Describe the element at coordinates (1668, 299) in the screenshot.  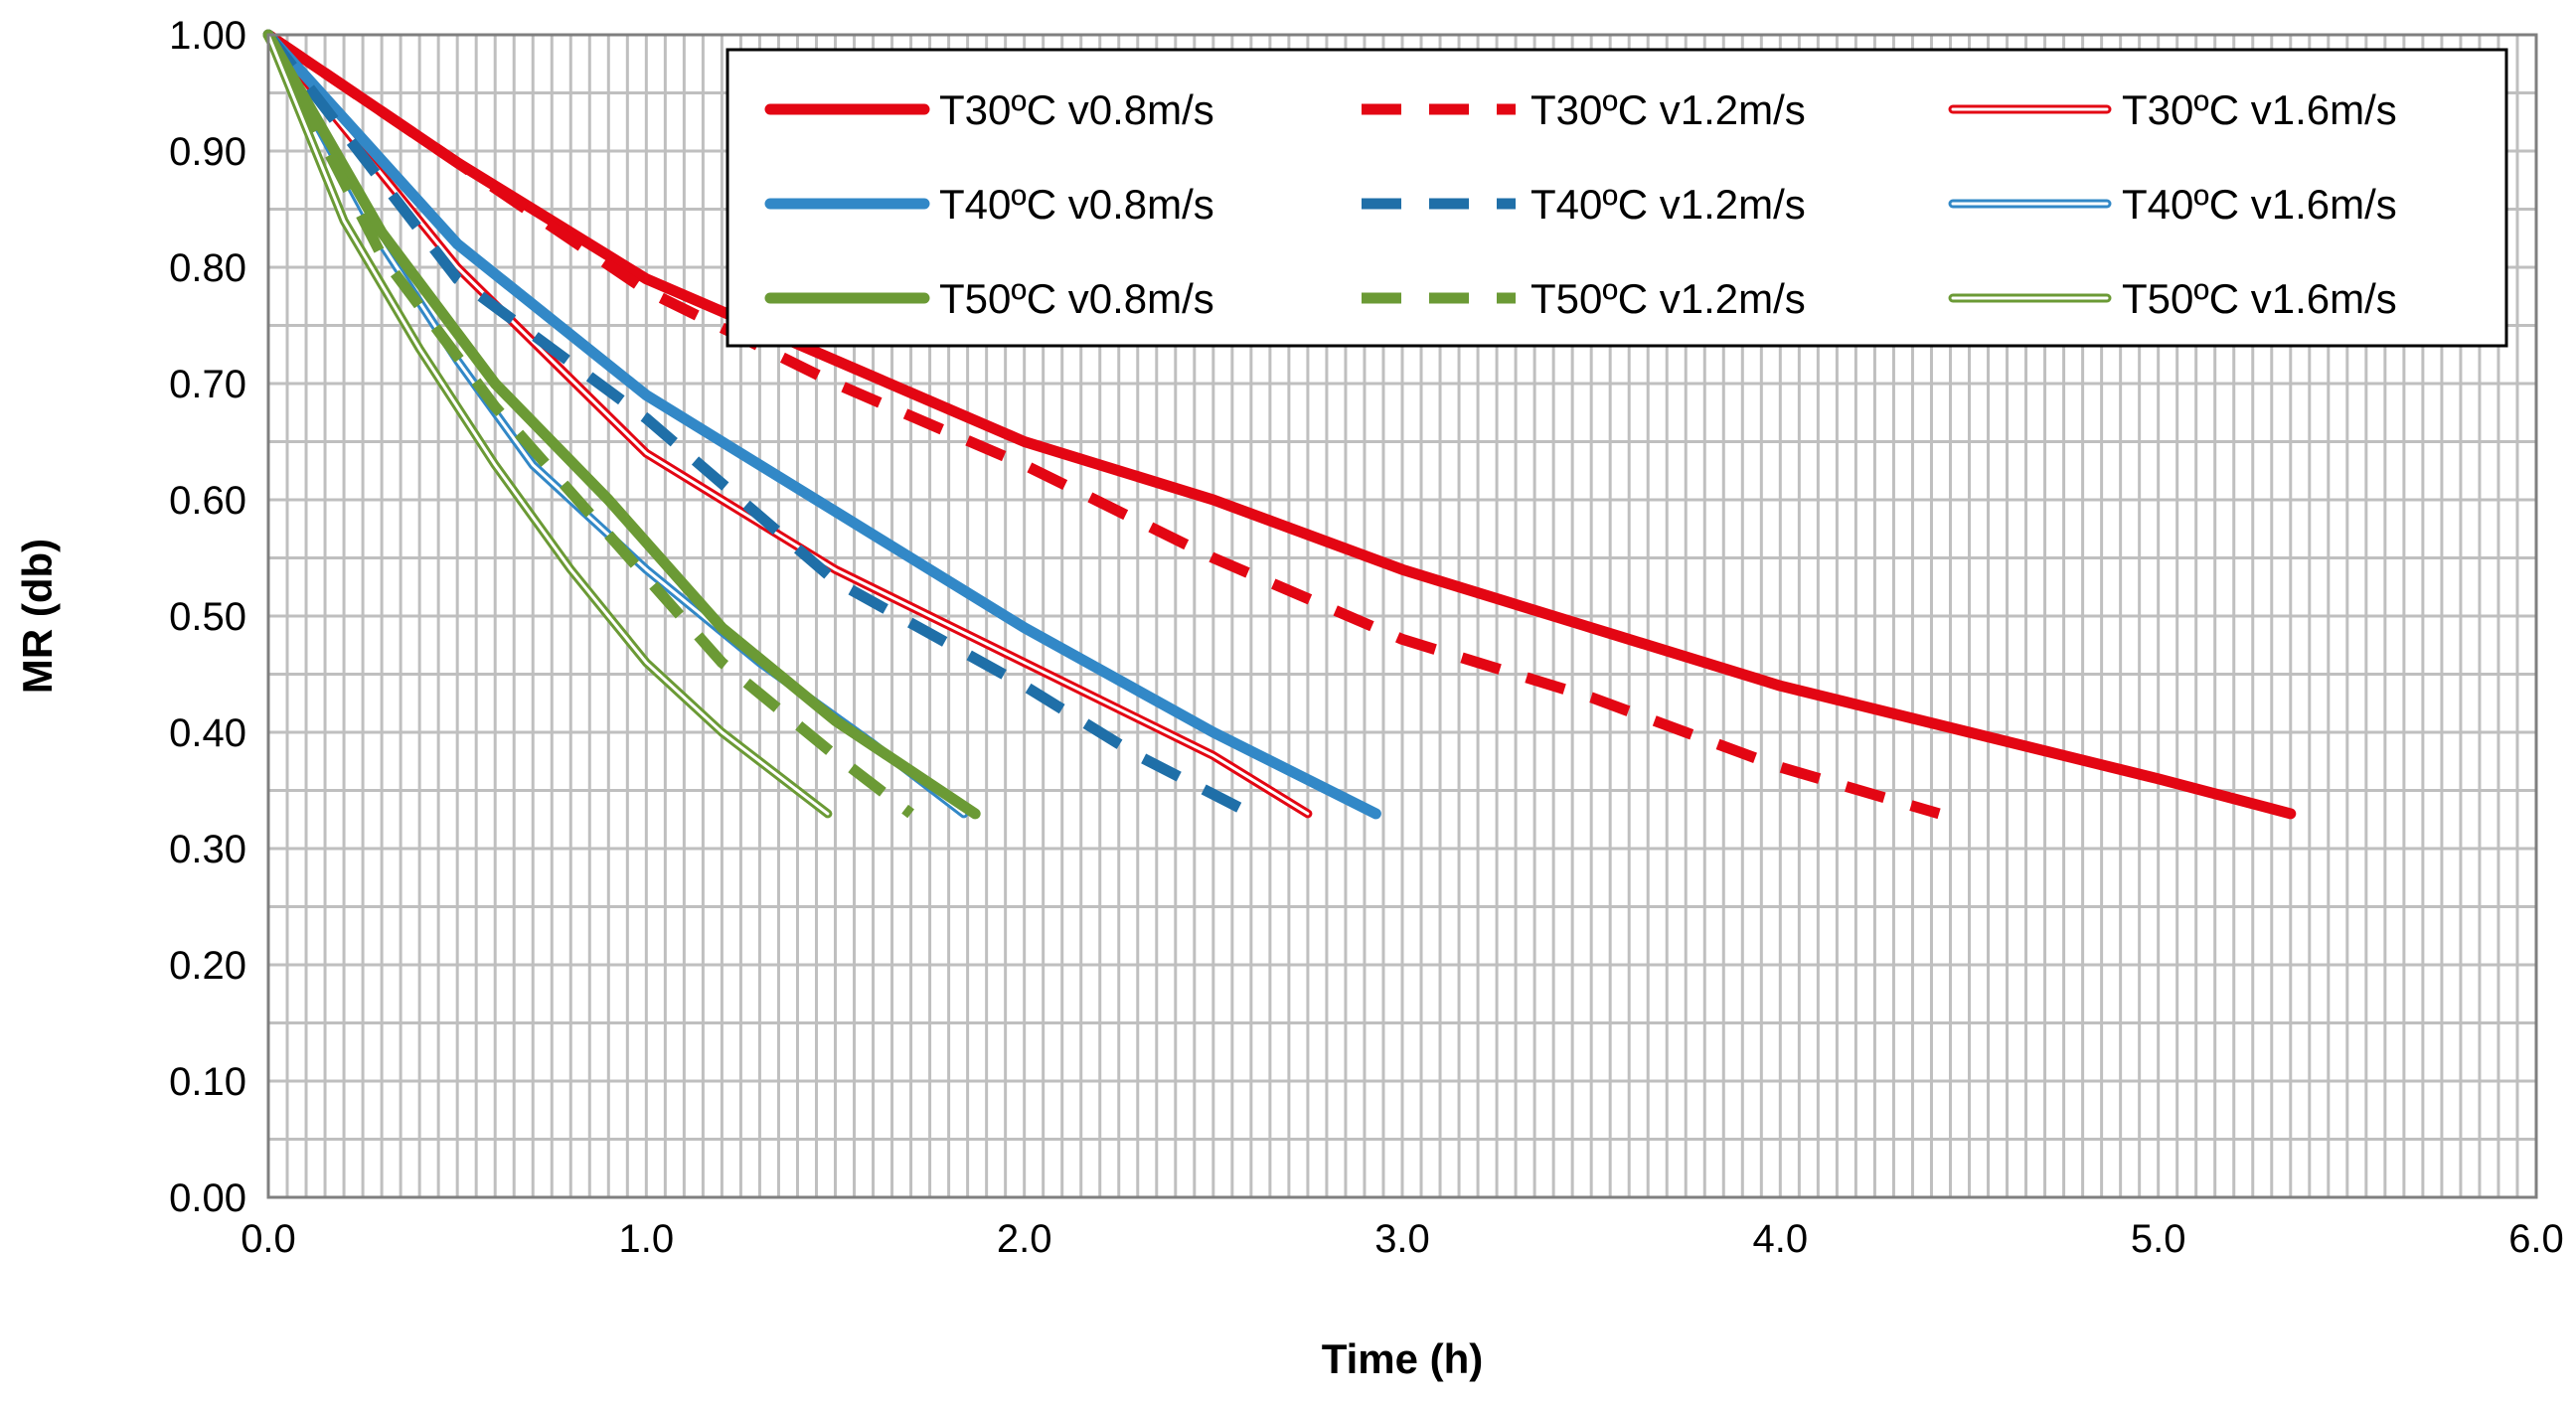
I see `legend-label: T50ºC v1.2m/s` at that location.